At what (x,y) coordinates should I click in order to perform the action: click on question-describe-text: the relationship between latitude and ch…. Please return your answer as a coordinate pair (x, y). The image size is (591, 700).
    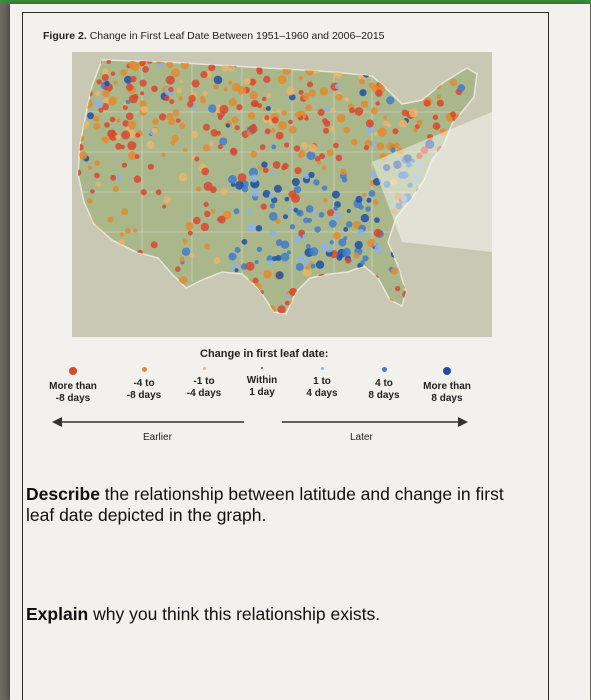
    Looking at the image, I should click on (265, 504).